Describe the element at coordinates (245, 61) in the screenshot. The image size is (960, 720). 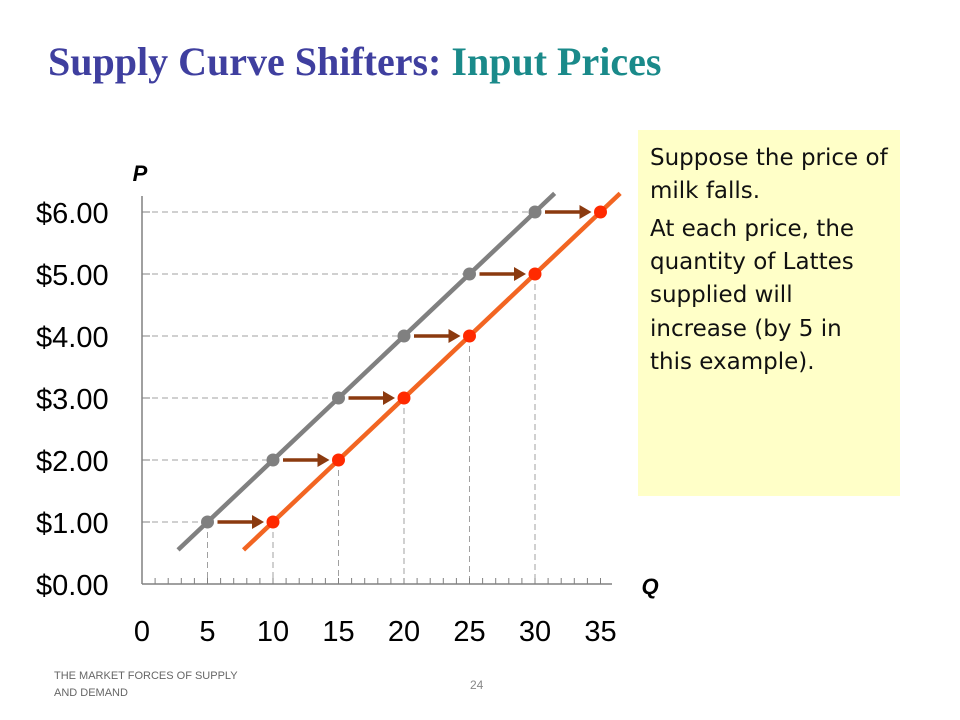
I see `title-main: Supply Curve Shifters:` at that location.